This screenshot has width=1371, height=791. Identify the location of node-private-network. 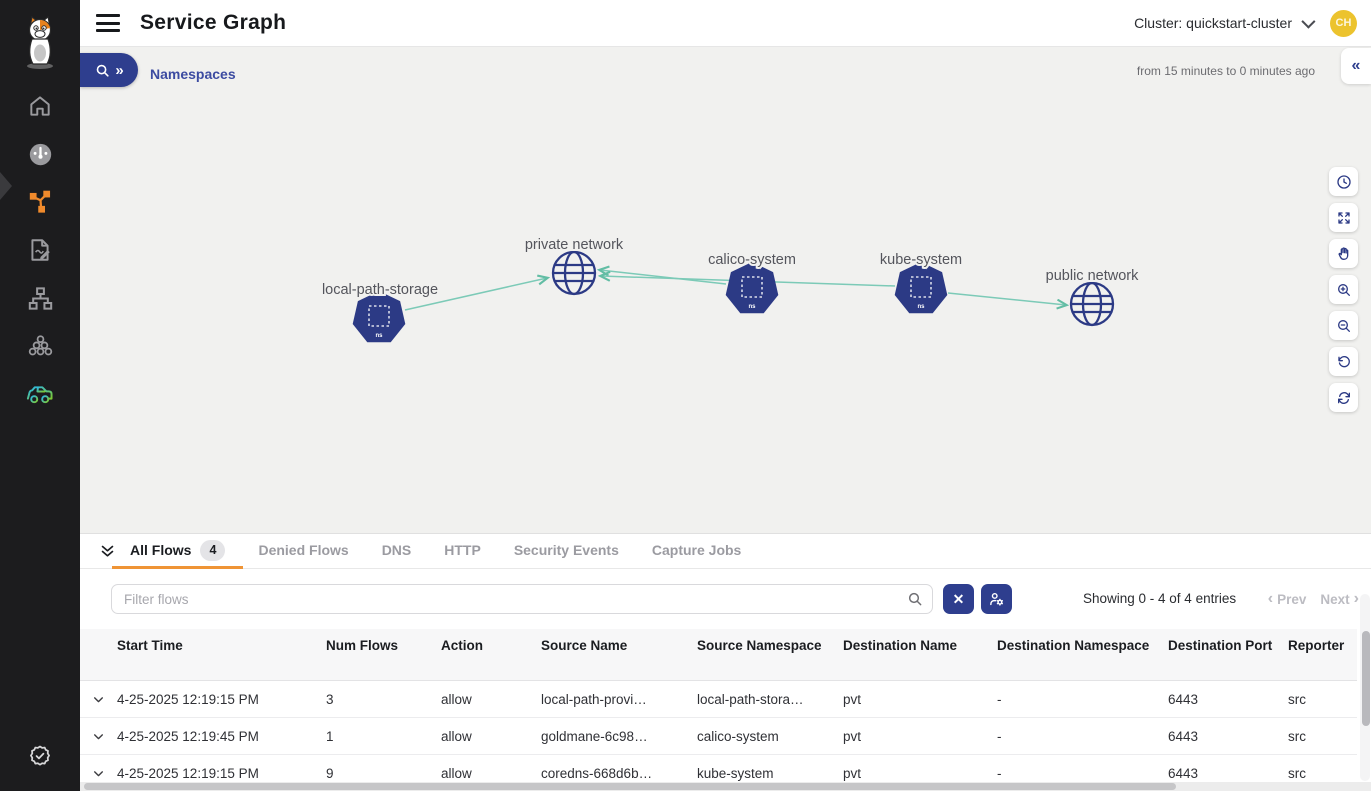
(574, 273).